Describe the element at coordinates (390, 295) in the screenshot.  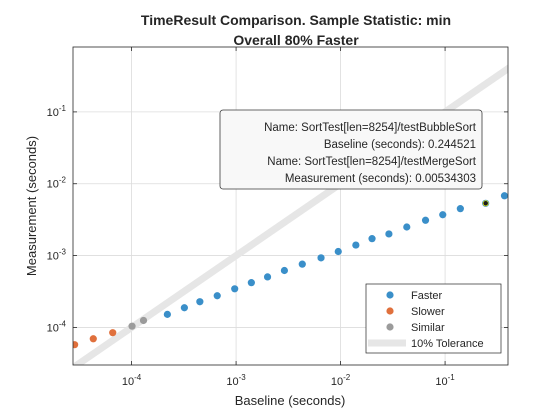
I see `legend-marker-faster` at that location.